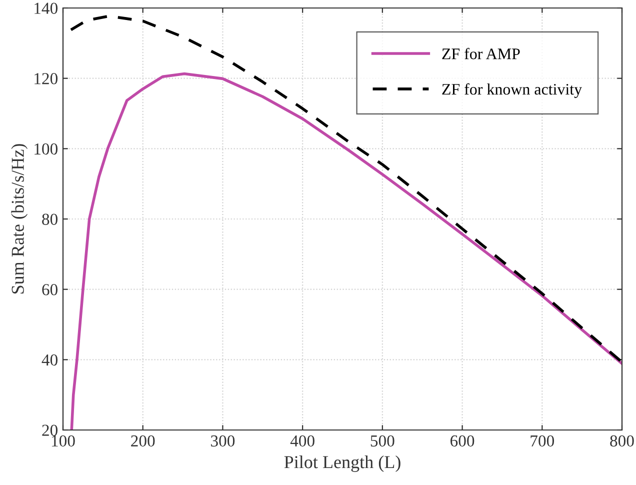  Describe the element at coordinates (50, 430) in the screenshot. I see `y-tick-label: 20` at that location.